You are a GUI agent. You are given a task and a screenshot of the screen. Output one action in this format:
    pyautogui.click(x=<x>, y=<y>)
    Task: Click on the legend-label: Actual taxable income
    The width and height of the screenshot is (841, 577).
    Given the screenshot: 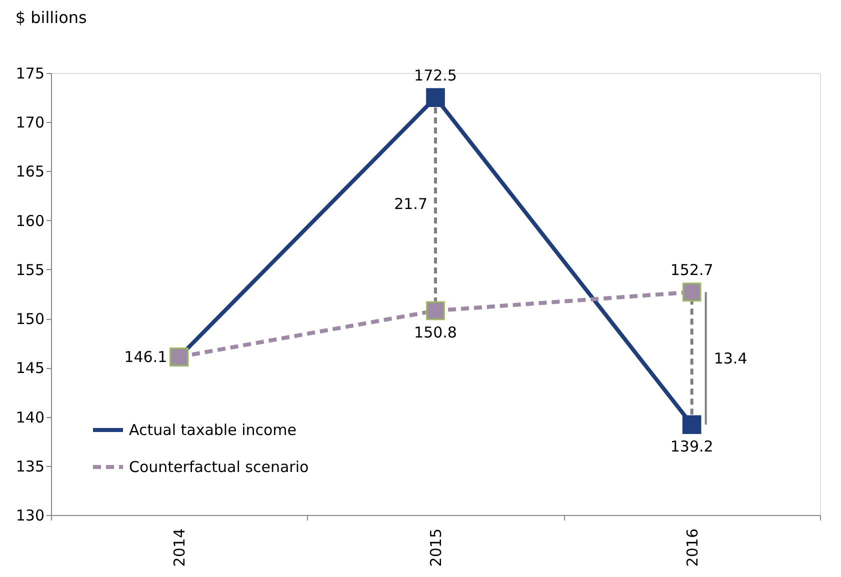 What is the action you would take?
    pyautogui.click(x=213, y=430)
    